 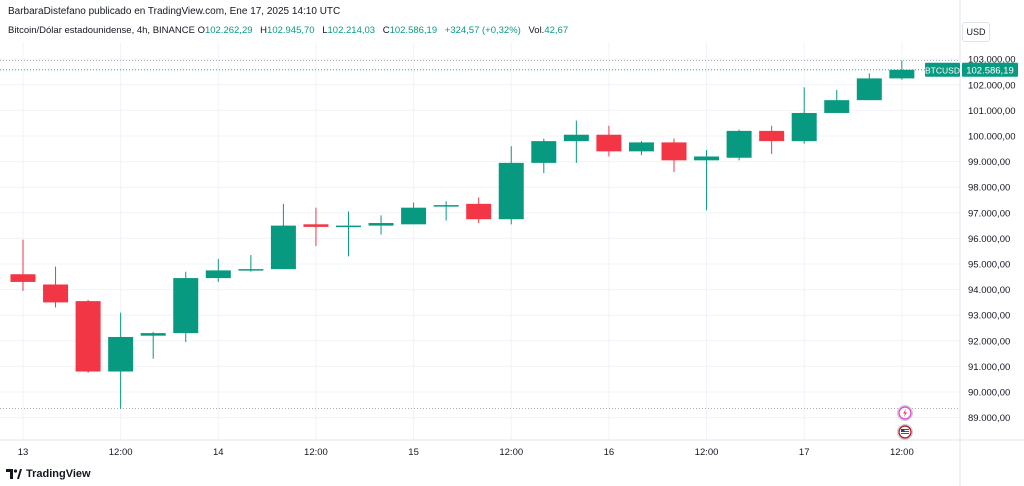 What do you see at coordinates (23, 452) in the screenshot?
I see `x-tick-label: 13` at bounding box center [23, 452].